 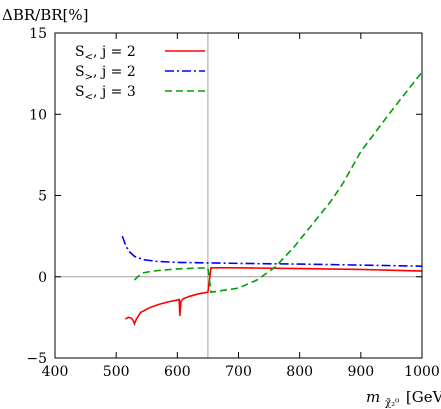 What do you see at coordinates (140, 73) in the screenshot?
I see `legend: S<, j = 2S>, j = 2S<, j = 3` at bounding box center [140, 73].